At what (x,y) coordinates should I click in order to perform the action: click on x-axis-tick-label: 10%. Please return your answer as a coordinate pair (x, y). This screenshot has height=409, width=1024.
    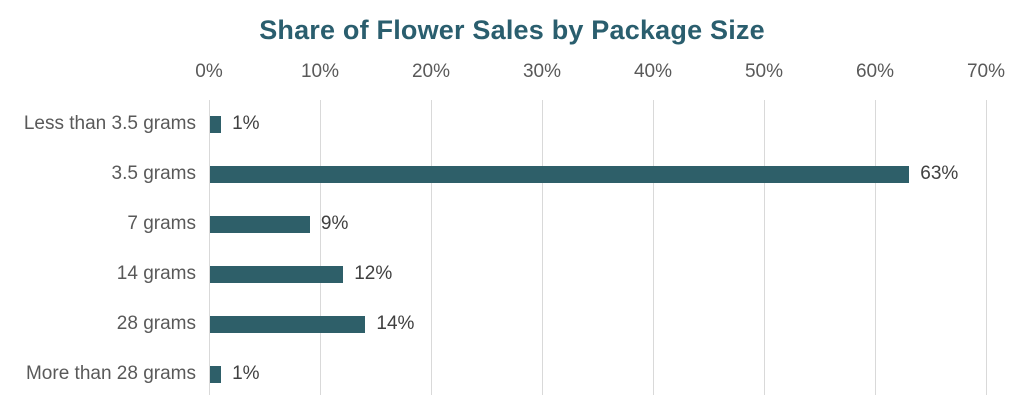
    Looking at the image, I should click on (320, 71).